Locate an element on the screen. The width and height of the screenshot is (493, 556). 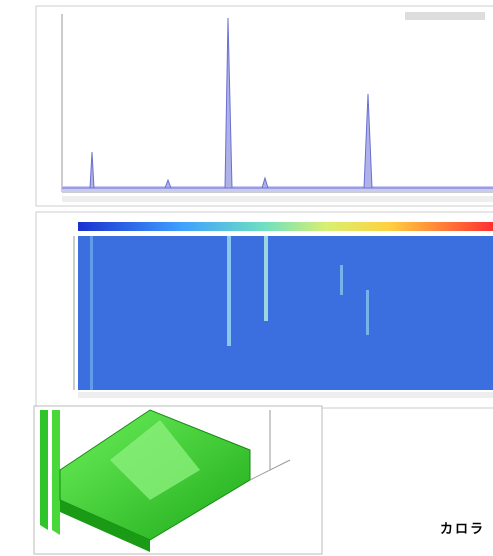
caption: カロラ is located at coordinates (463, 529).